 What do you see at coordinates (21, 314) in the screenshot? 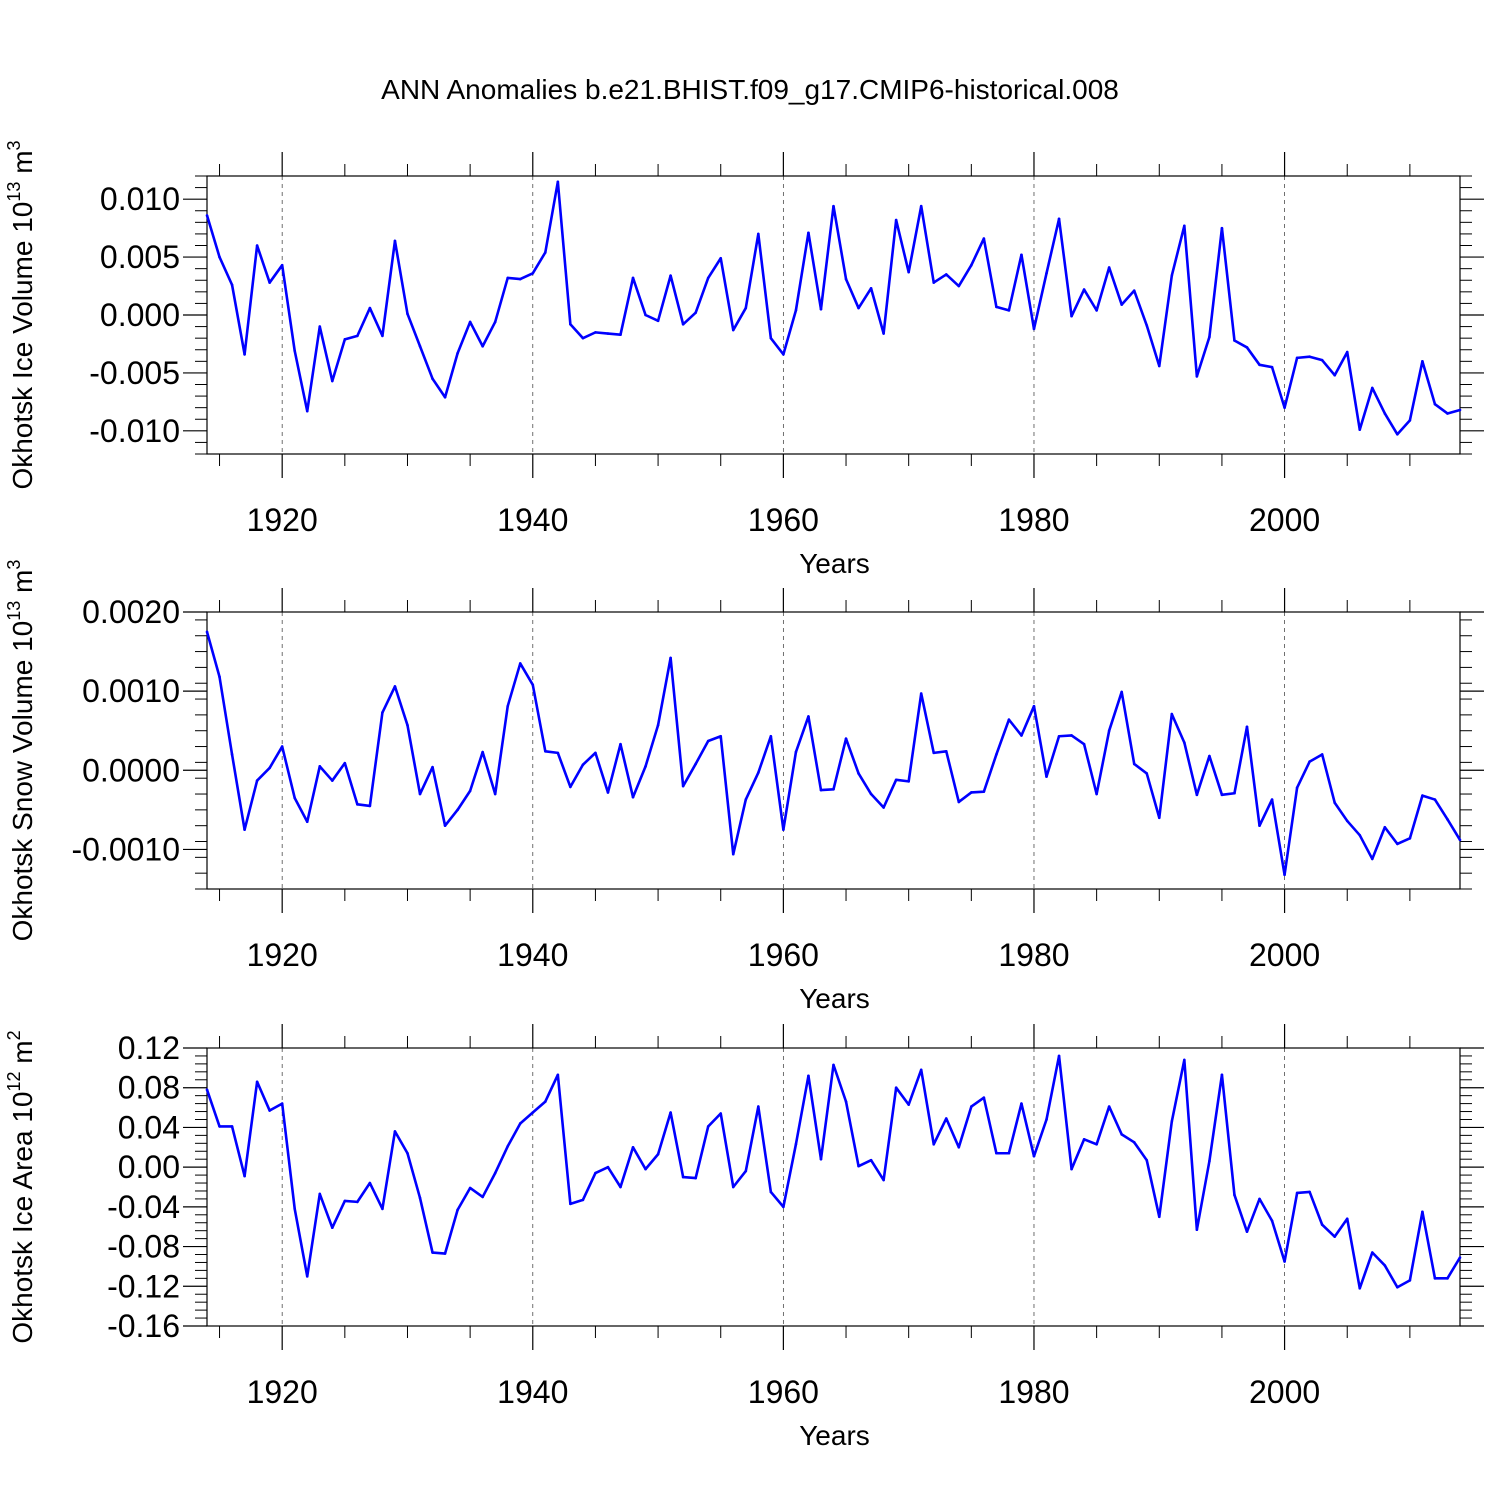
I see `y-axis-label: Okhotsk Ice Volume 1013 m3` at bounding box center [21, 314].